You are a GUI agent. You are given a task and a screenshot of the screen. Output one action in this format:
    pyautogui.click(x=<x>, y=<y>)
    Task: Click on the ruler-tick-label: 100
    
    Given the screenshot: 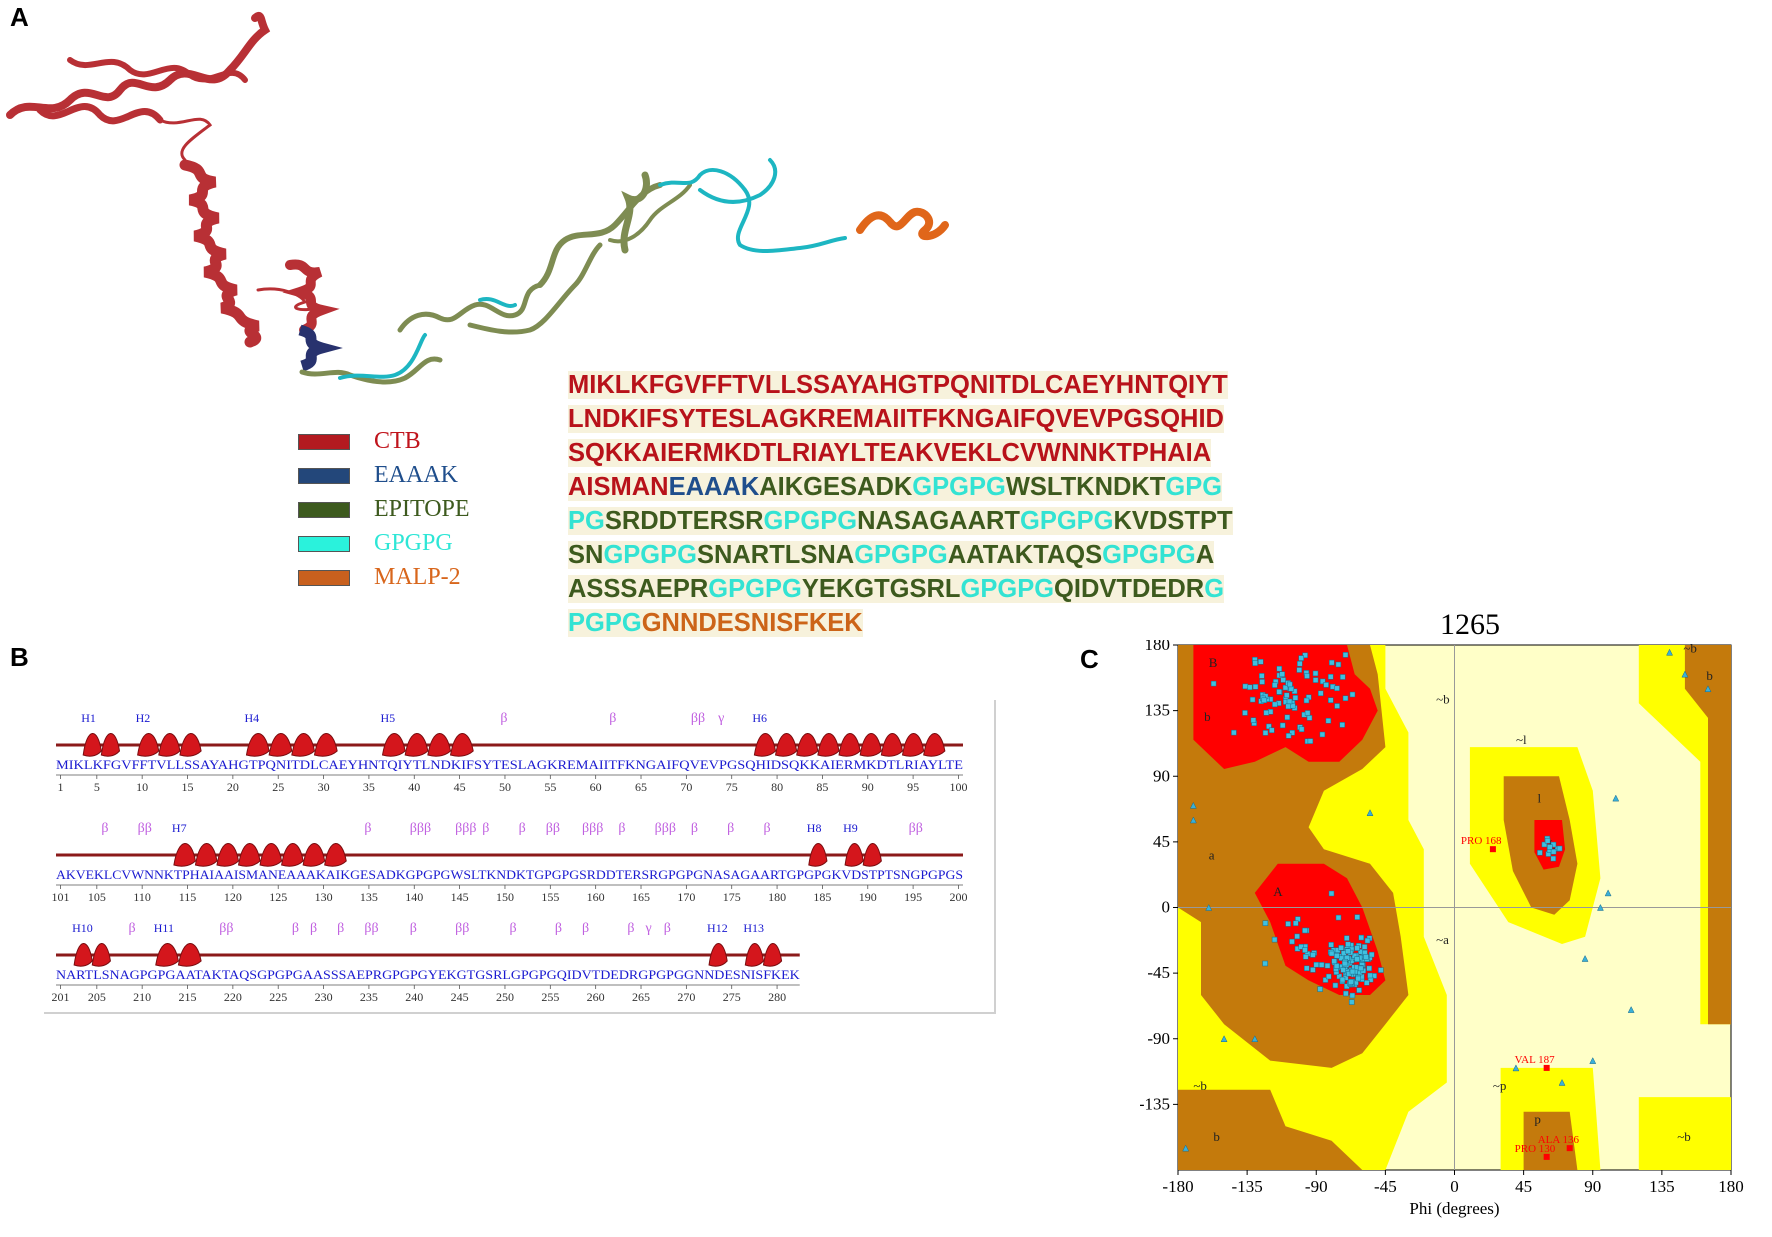 What is the action you would take?
    pyautogui.click(x=958, y=787)
    